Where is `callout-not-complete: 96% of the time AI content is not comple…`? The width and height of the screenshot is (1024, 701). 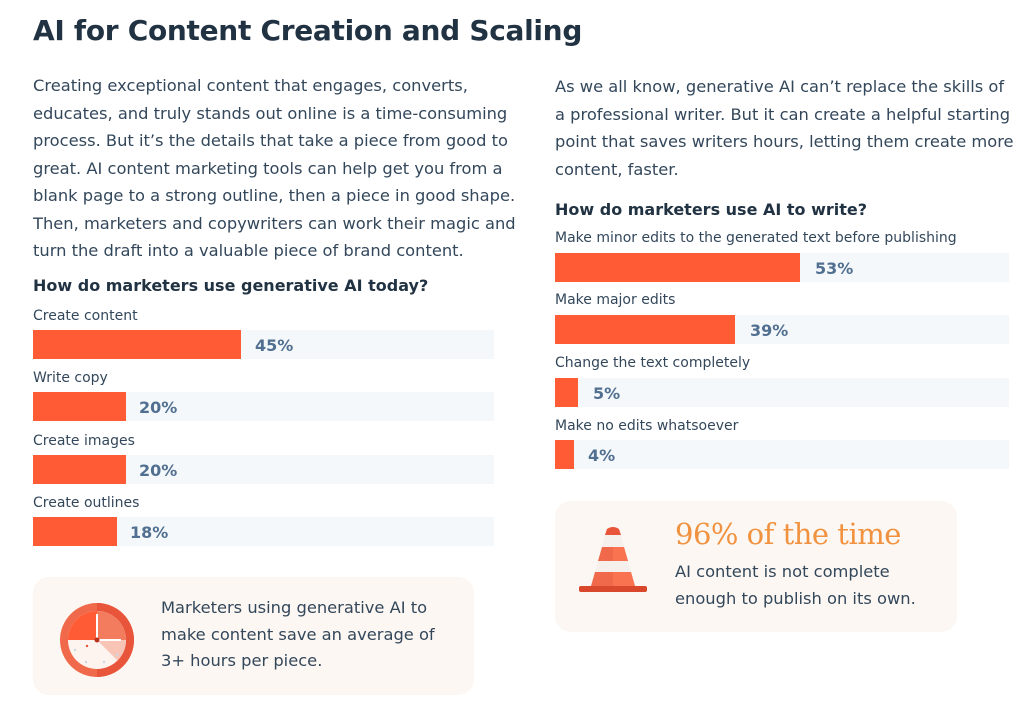
callout-not-complete: 96% of the time AI content is not comple… is located at coordinates (756, 566).